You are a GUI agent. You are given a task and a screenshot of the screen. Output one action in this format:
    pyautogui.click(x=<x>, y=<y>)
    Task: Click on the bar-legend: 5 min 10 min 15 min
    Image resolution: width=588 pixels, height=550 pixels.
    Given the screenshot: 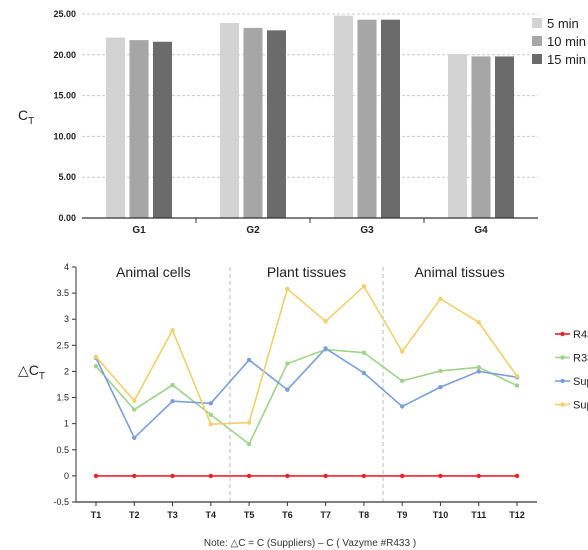 What is the action you would take?
    pyautogui.click(x=559, y=41)
    